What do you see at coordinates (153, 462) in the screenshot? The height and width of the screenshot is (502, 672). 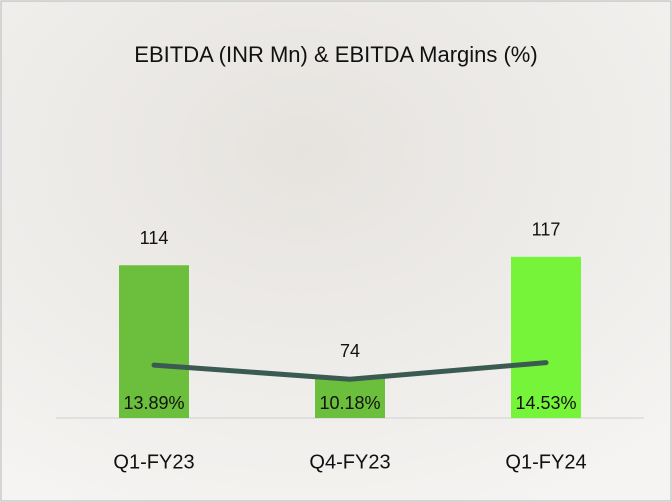 I see `x-tick-label: Q1-FY23` at bounding box center [153, 462].